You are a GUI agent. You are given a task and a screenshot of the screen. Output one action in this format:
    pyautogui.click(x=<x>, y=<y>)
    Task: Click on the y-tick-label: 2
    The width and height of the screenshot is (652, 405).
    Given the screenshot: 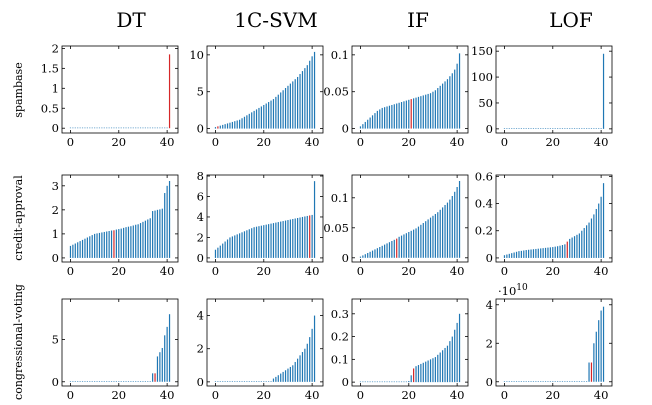 What is the action you would take?
    pyautogui.click(x=489, y=343)
    